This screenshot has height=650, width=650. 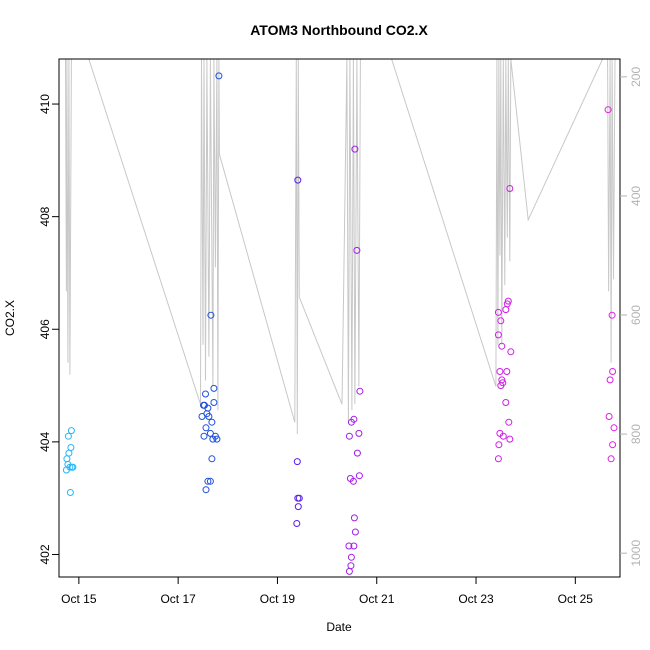 What do you see at coordinates (339, 627) in the screenshot?
I see `x-axis-label: Date` at bounding box center [339, 627].